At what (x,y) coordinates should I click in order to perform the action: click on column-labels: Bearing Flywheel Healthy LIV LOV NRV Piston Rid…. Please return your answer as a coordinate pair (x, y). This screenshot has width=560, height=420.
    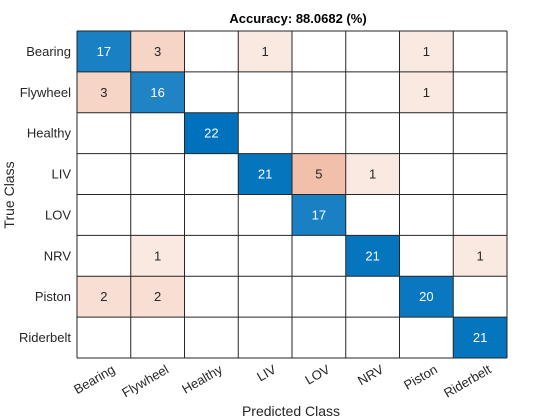
    Looking at the image, I should click on (282, 380).